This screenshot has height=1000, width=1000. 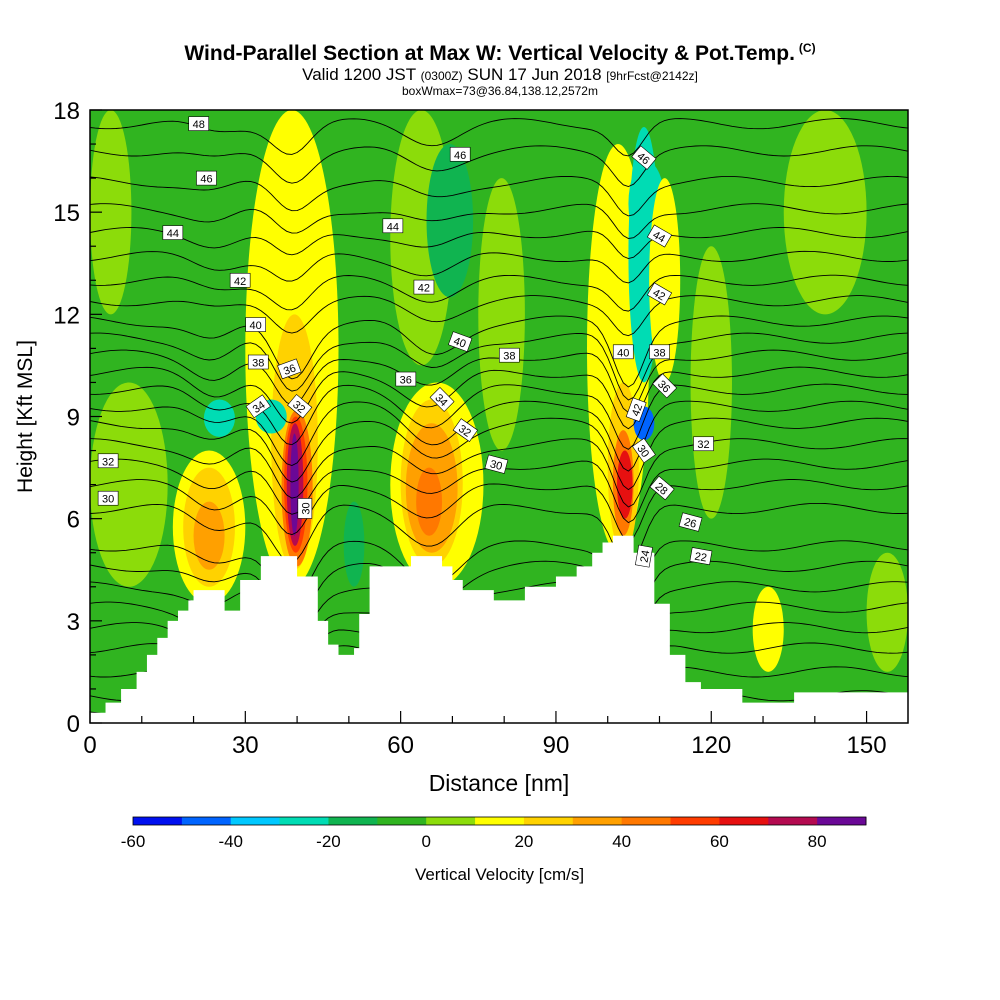 I want to click on isentrope-label-7: 34, so click(x=258, y=406).